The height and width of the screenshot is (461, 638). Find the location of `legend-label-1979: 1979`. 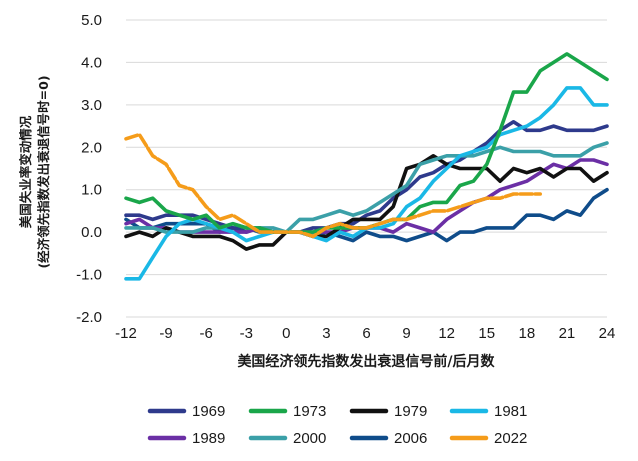

legend-label-1979: 1979 is located at coordinates (410, 411).